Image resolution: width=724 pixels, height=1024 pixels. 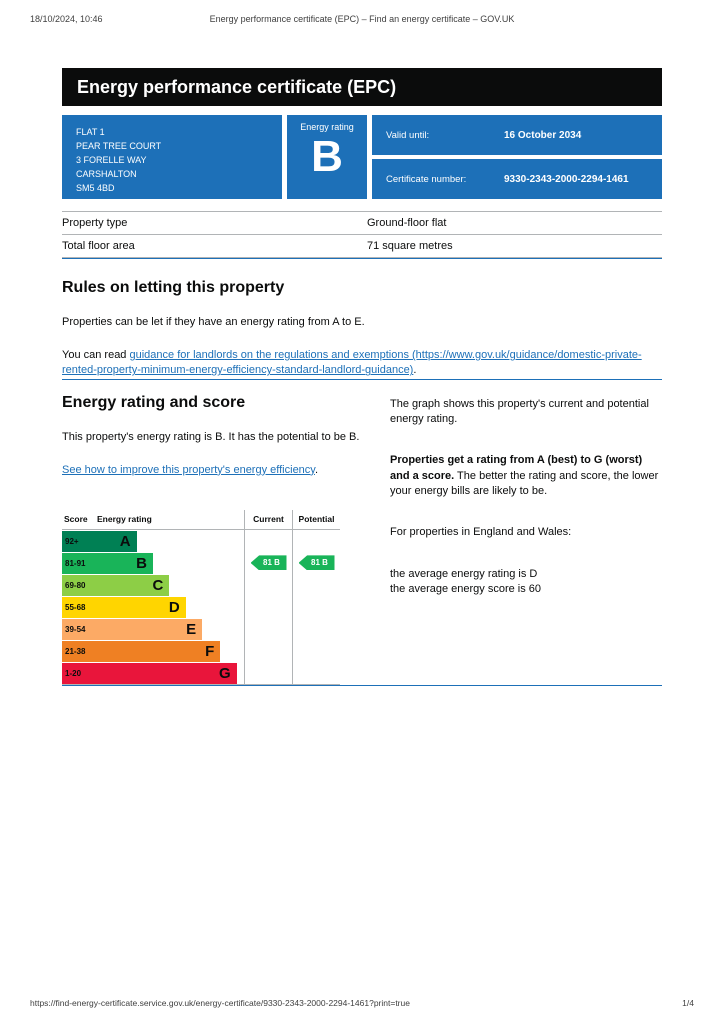 What do you see at coordinates (268, 584) in the screenshot?
I see `current-cell-C` at bounding box center [268, 584].